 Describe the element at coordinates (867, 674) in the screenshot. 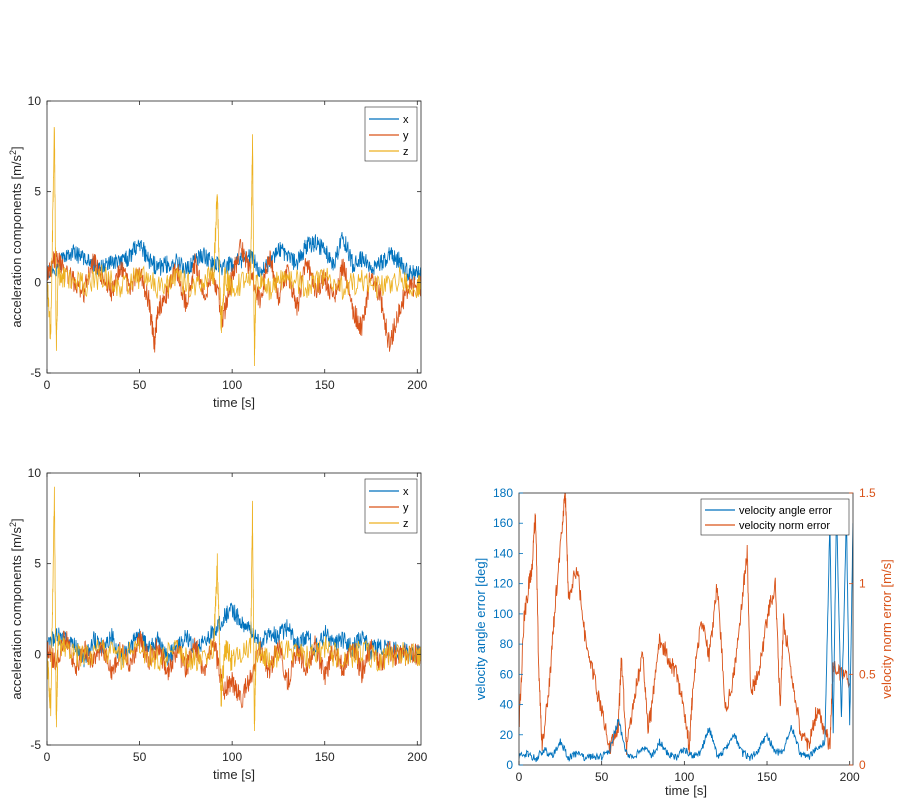

I see `y-right-tick-label: 0.5` at that location.